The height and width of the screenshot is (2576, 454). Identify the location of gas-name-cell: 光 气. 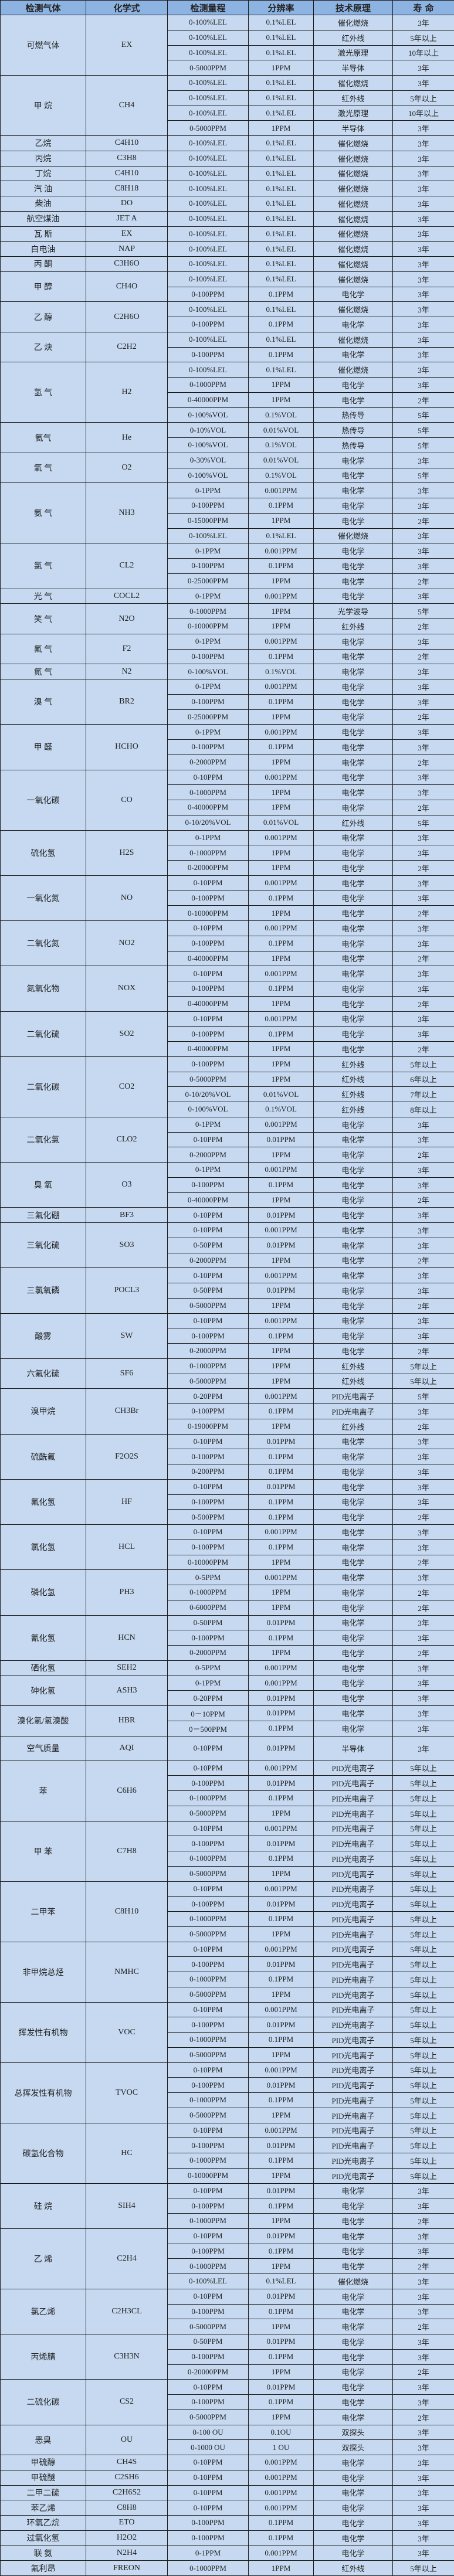
(43, 596).